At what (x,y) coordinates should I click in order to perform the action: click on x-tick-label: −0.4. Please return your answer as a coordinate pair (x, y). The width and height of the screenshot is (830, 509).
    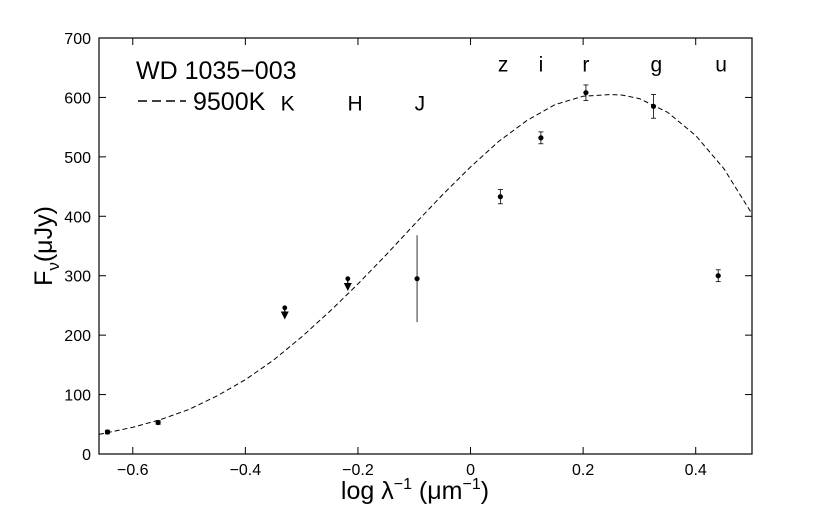
    Looking at the image, I should click on (246, 470).